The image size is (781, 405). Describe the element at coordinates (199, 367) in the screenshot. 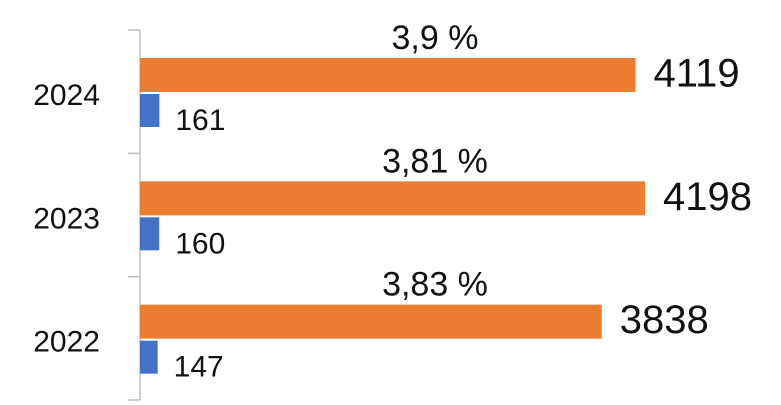

I see `value-label: 147` at that location.